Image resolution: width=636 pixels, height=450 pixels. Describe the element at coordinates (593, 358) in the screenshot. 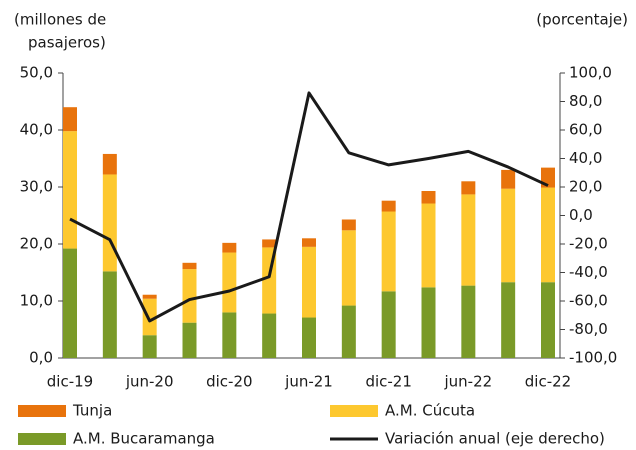

I see `y2-tick-label: -100,0` at that location.